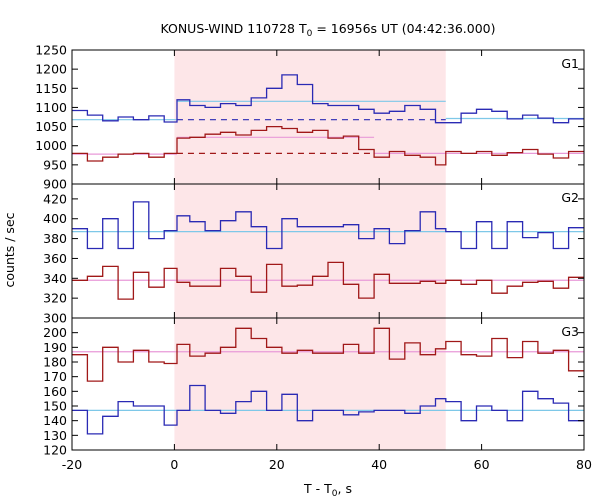 This screenshot has height=500, width=600. What do you see at coordinates (51, 145) in the screenshot?
I see `y-tick-label: 1000` at bounding box center [51, 145].